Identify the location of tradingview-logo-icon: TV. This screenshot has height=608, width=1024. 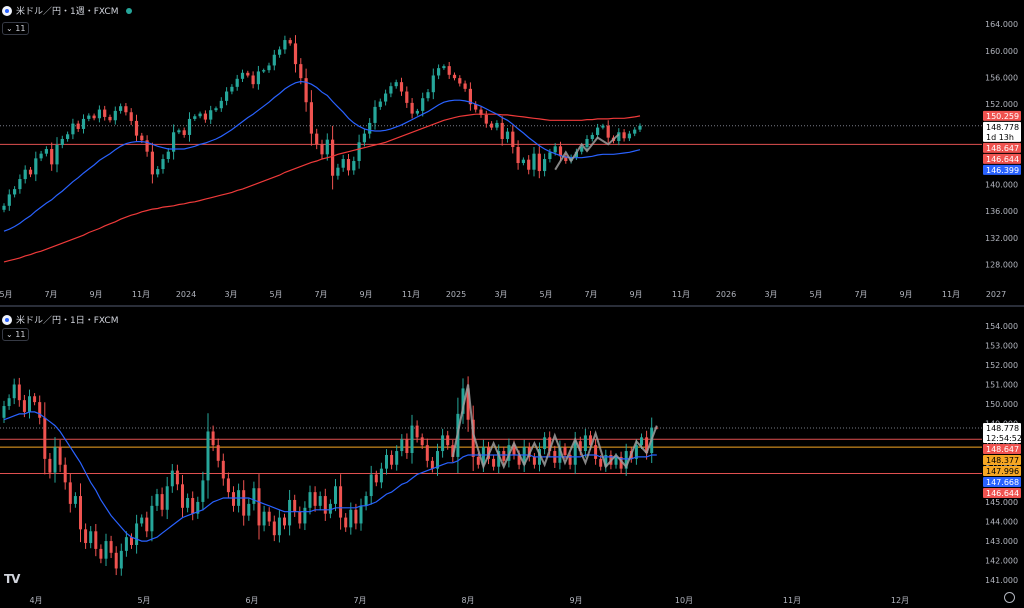
(12, 579).